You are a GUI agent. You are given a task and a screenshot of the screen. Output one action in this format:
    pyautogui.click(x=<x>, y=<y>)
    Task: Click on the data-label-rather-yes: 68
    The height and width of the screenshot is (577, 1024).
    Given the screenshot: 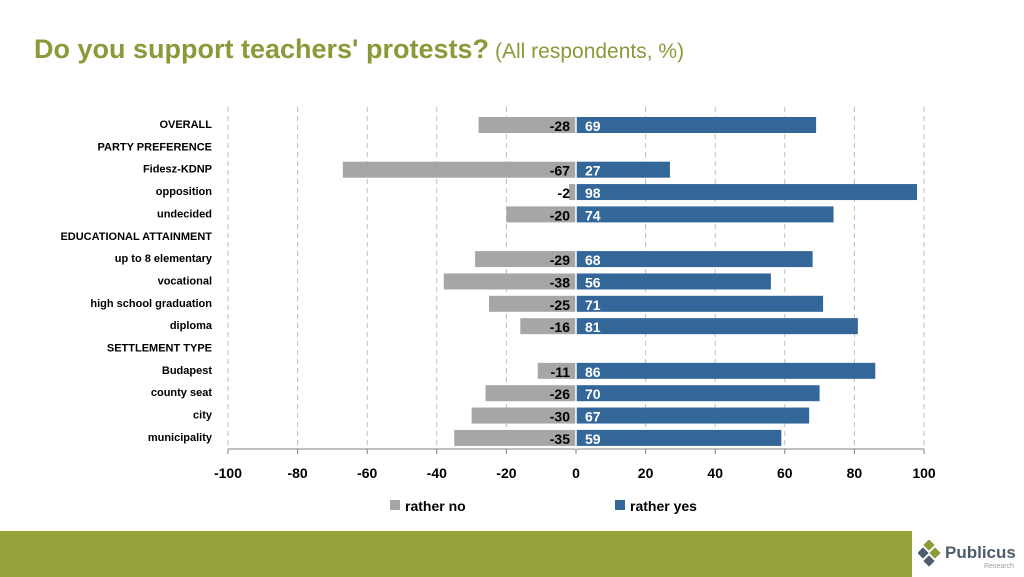 What is the action you would take?
    pyautogui.click(x=593, y=260)
    